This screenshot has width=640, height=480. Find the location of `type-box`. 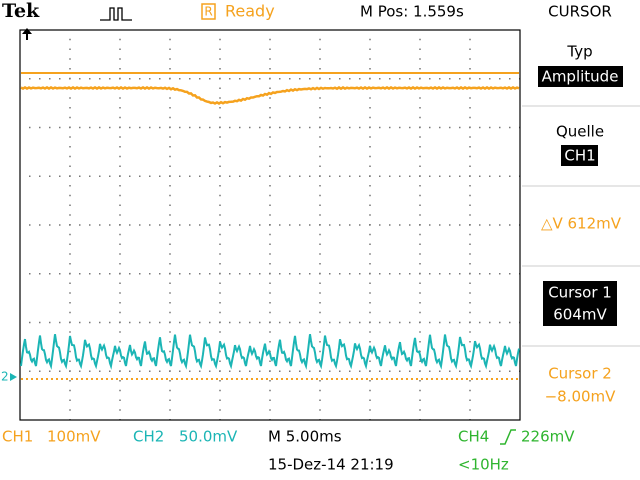

type-box is located at coordinates (580, 76).